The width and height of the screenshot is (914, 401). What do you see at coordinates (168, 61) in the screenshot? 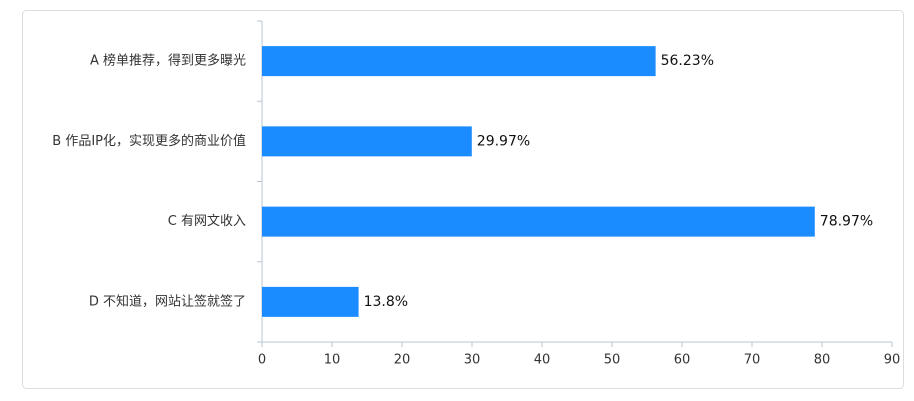
I see `y-tick-label: A 榜单推荐，得到更多曝光` at bounding box center [168, 61].